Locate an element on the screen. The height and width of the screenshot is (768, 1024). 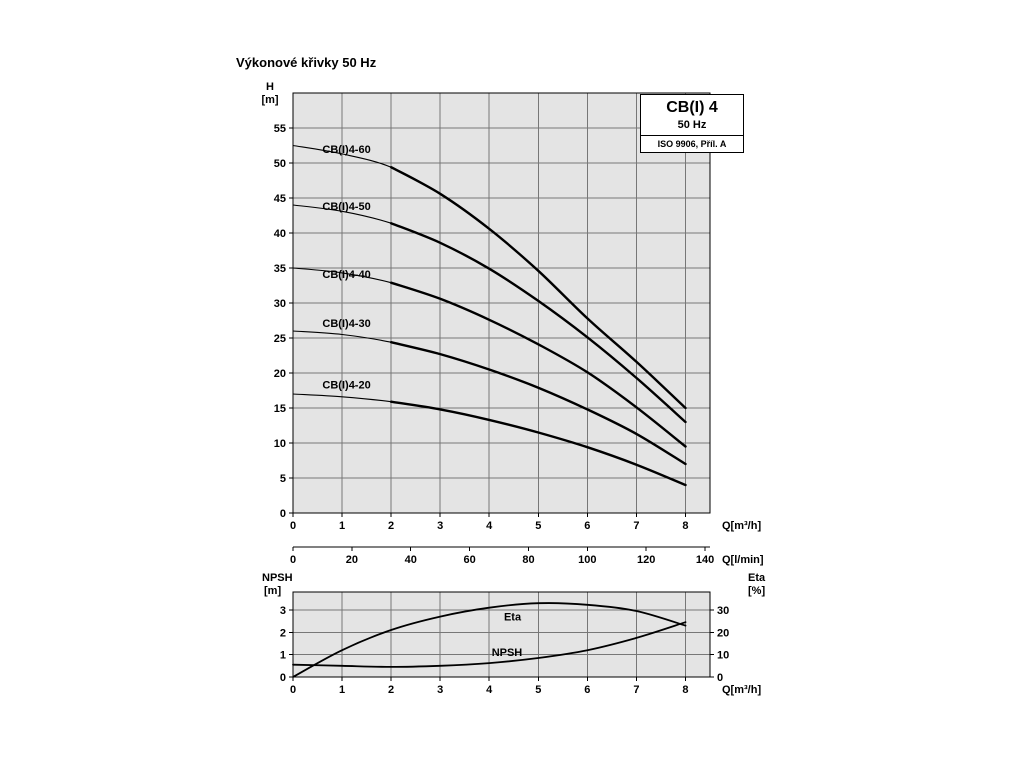
curve-Eta is located at coordinates (489, 640).